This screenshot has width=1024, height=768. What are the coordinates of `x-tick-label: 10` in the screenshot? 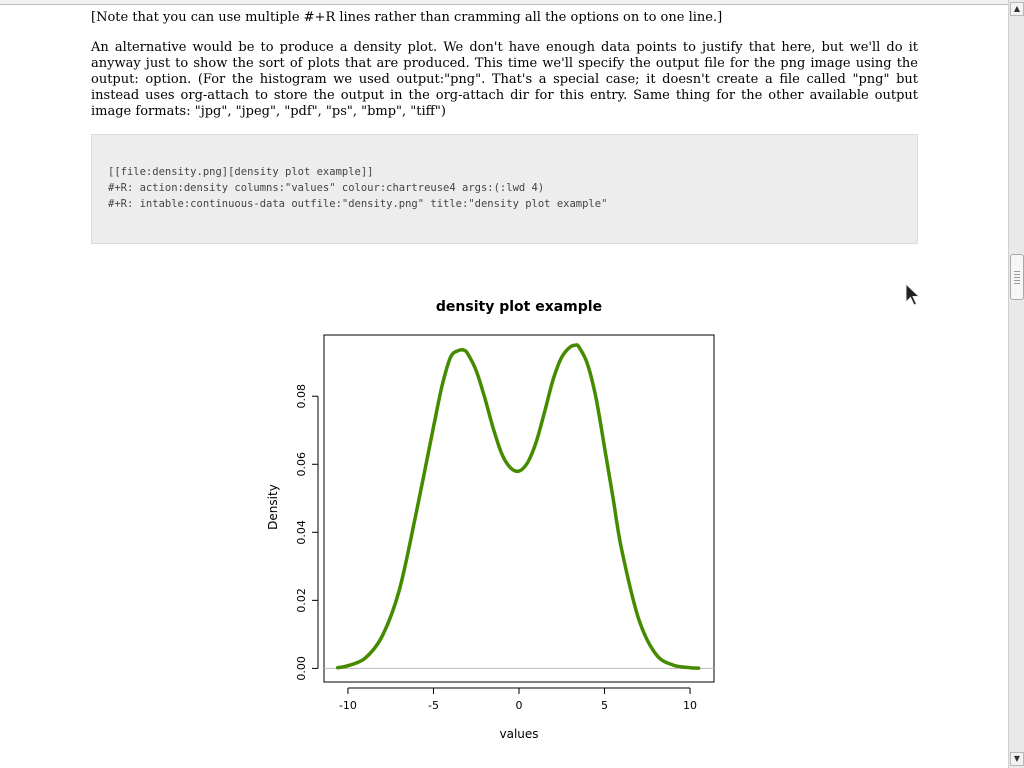 It's located at (690, 705).